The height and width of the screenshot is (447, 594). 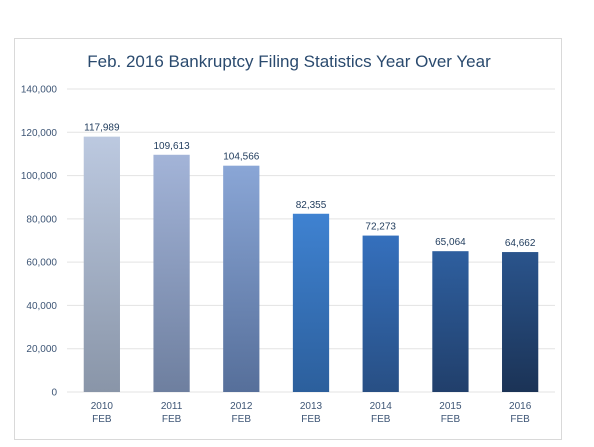 What do you see at coordinates (39, 176) in the screenshot?
I see `y-tick-label: 100,000` at bounding box center [39, 176].